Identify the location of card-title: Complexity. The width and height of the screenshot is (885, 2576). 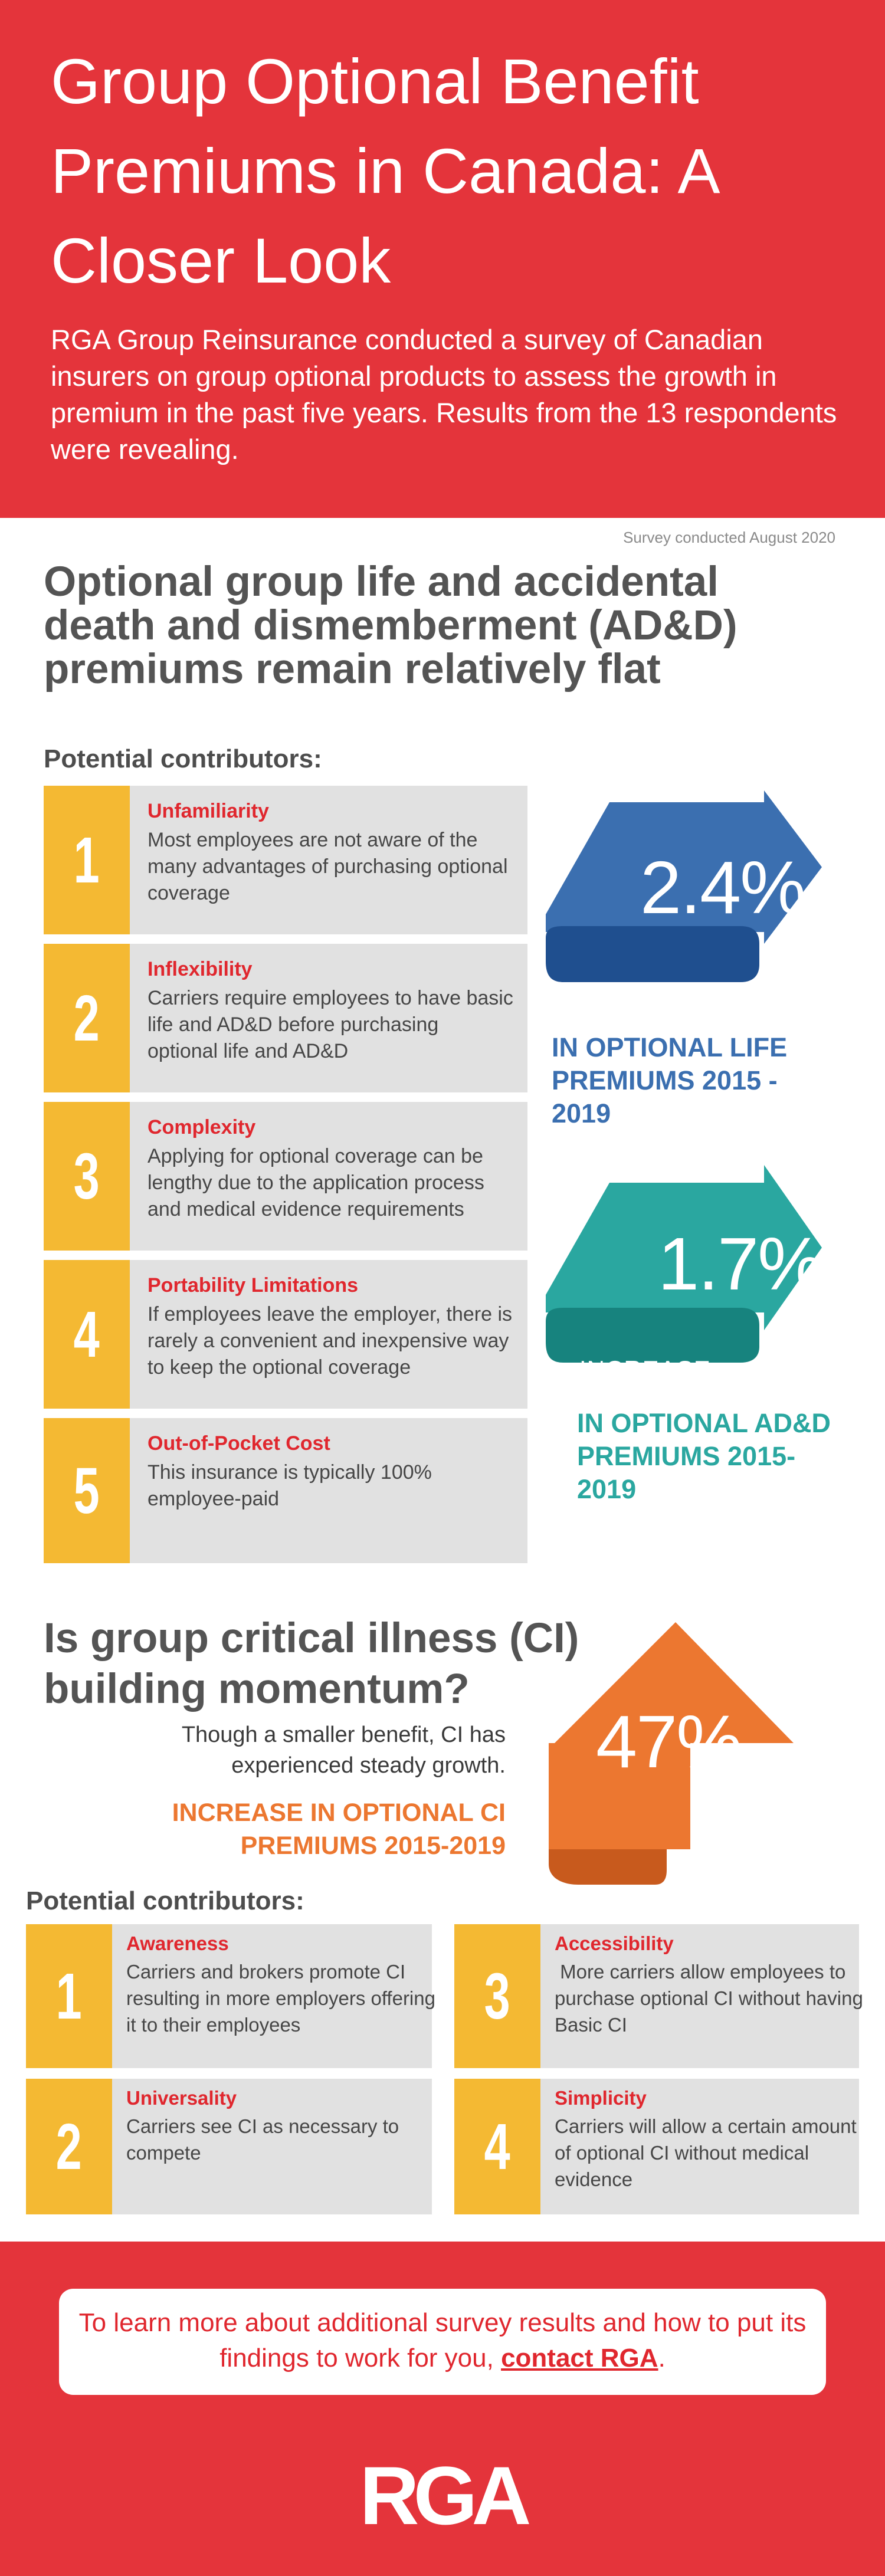
(202, 1127).